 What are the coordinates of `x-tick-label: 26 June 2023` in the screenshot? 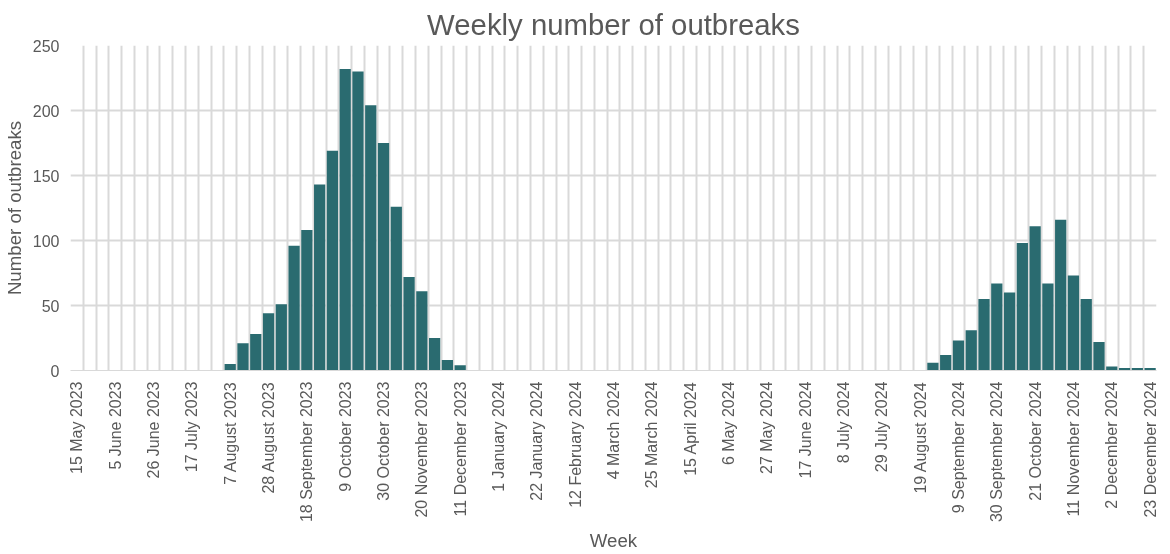 It's located at (154, 430).